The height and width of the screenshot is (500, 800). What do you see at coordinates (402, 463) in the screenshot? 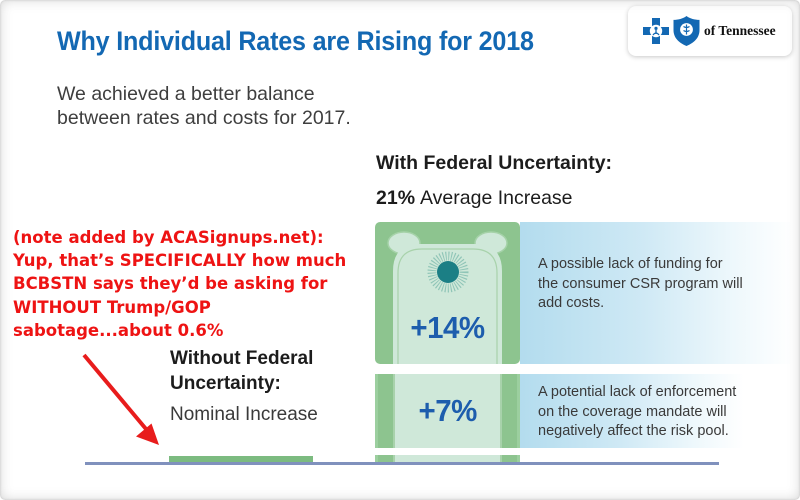
I see `baseline` at bounding box center [402, 463].